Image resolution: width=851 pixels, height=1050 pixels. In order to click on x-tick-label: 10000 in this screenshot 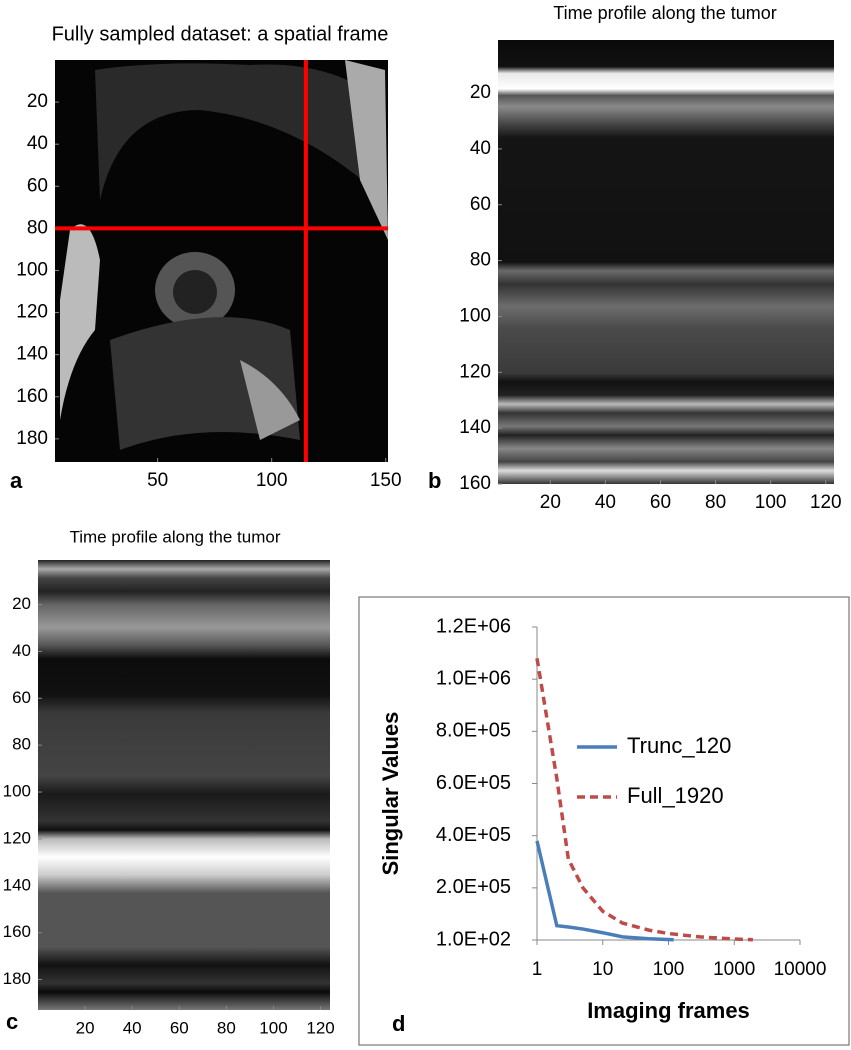, I will do `click(800, 969)`.